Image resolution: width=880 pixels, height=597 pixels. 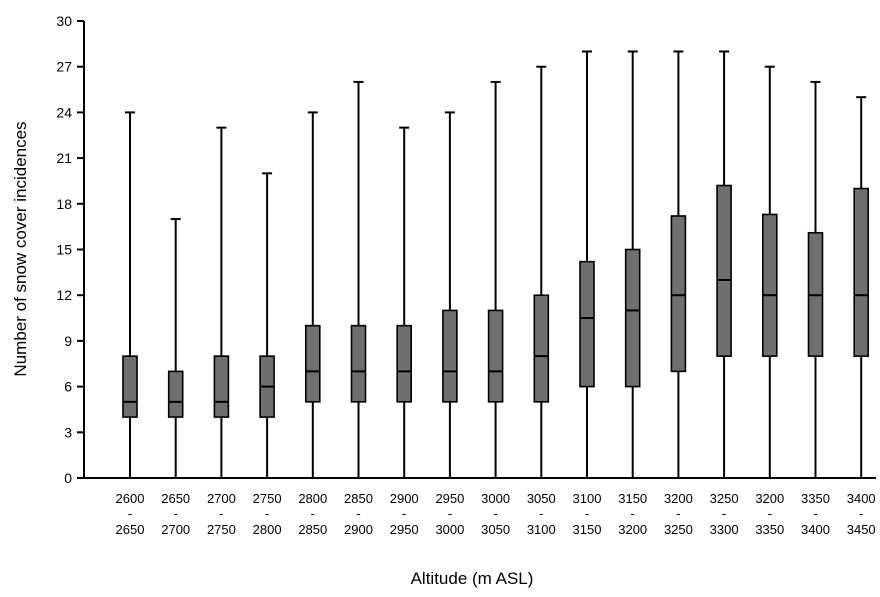 I want to click on x-category-label-top: 2950, so click(x=449, y=498).